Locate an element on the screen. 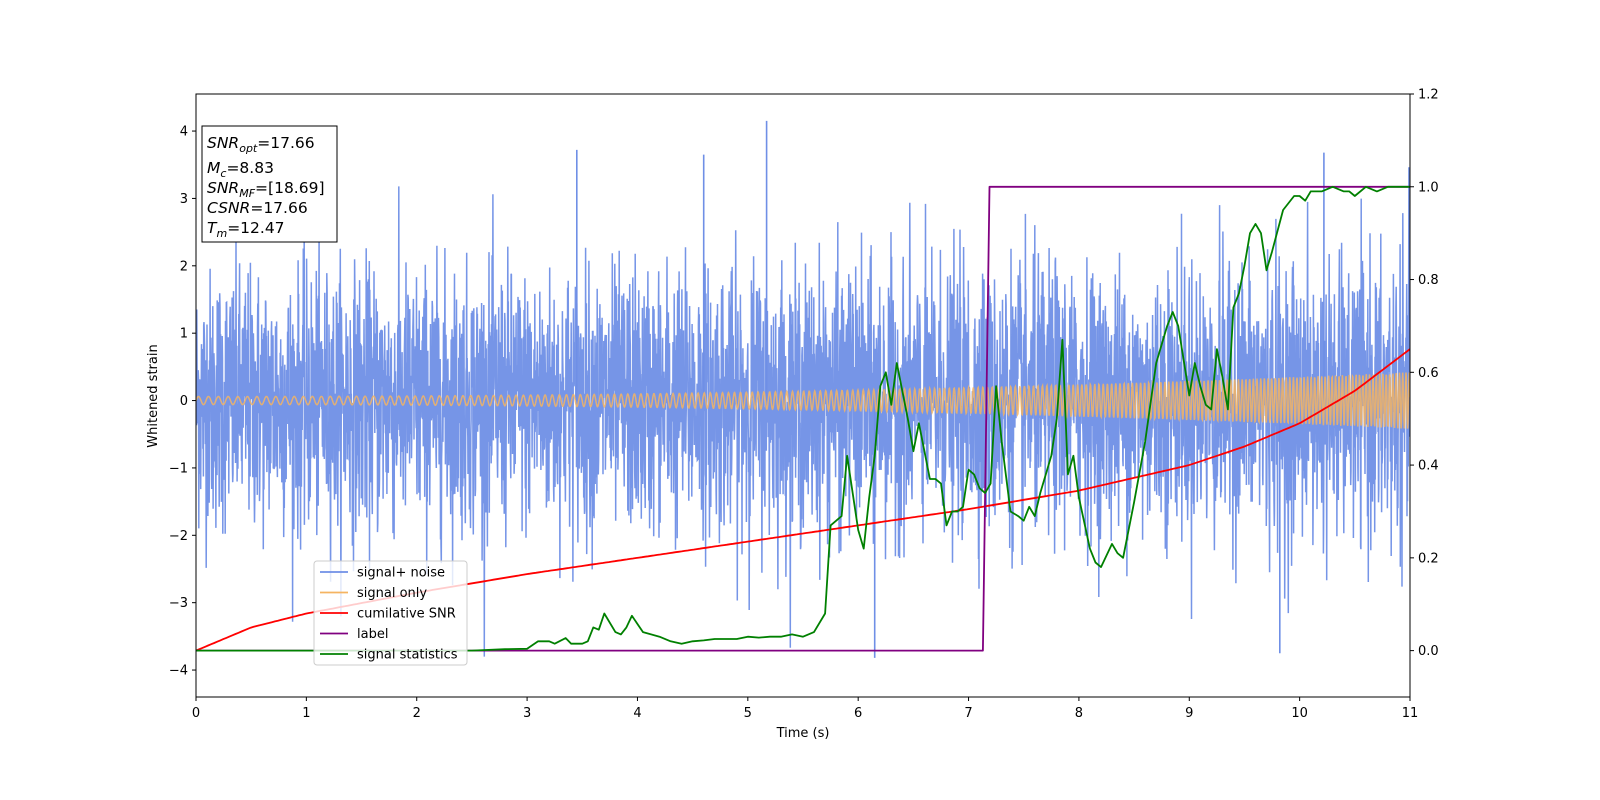 The image size is (1600, 800). y2-tick-label: 0.0 is located at coordinates (1428, 651).